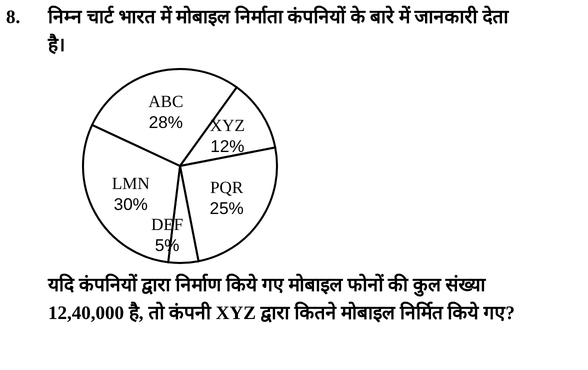 This screenshot has height=370, width=588. What do you see at coordinates (14, 18) in the screenshot?
I see `text: 8.` at bounding box center [14, 18].